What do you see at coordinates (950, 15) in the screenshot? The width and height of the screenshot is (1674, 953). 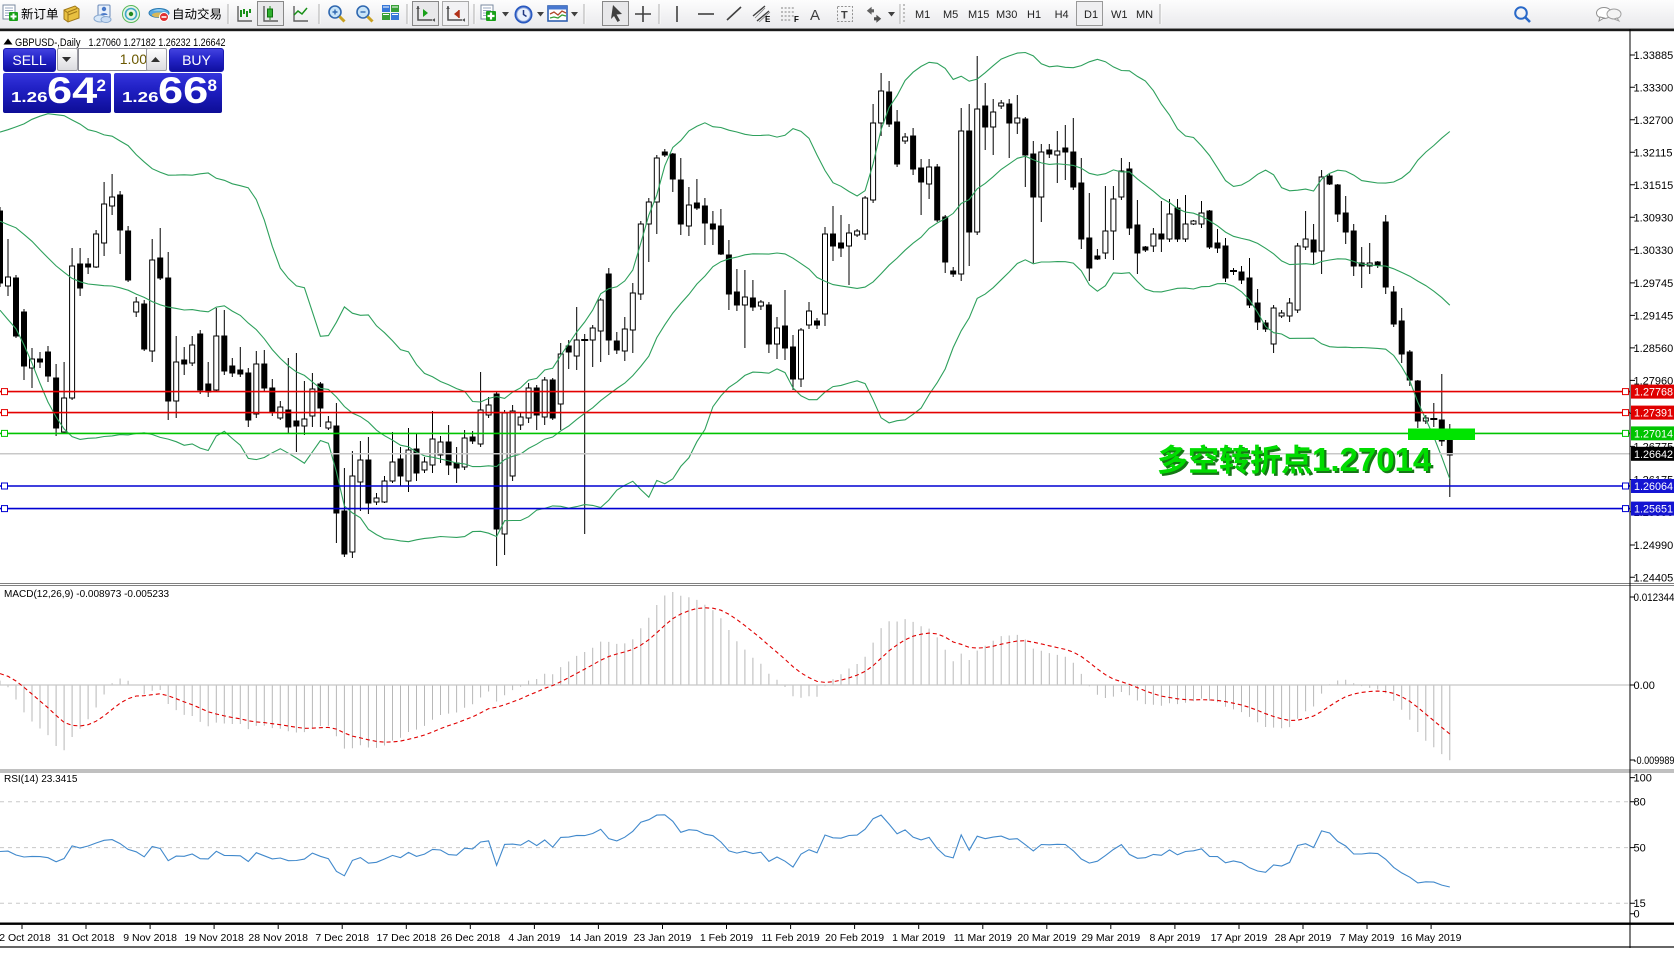 I see `svg-text: M5` at bounding box center [950, 15].